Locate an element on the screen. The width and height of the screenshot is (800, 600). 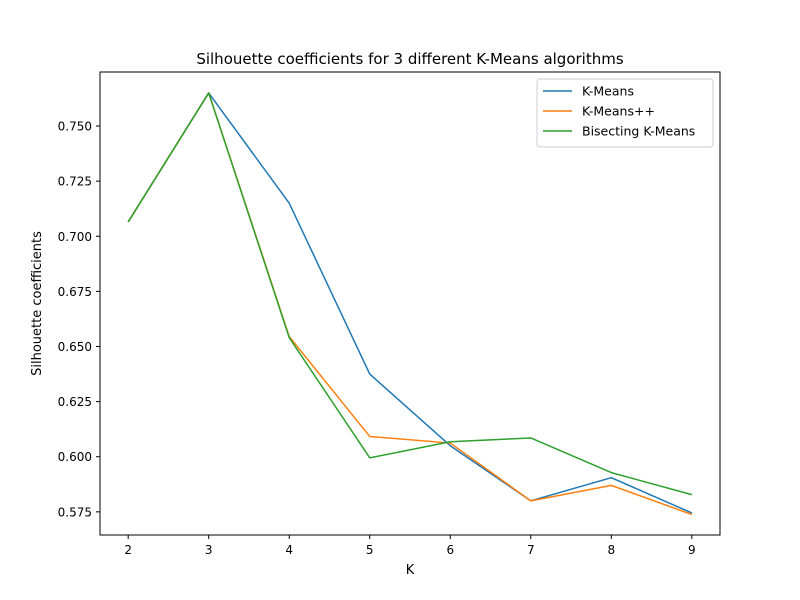
x-tick-label: 6 is located at coordinates (450, 550).